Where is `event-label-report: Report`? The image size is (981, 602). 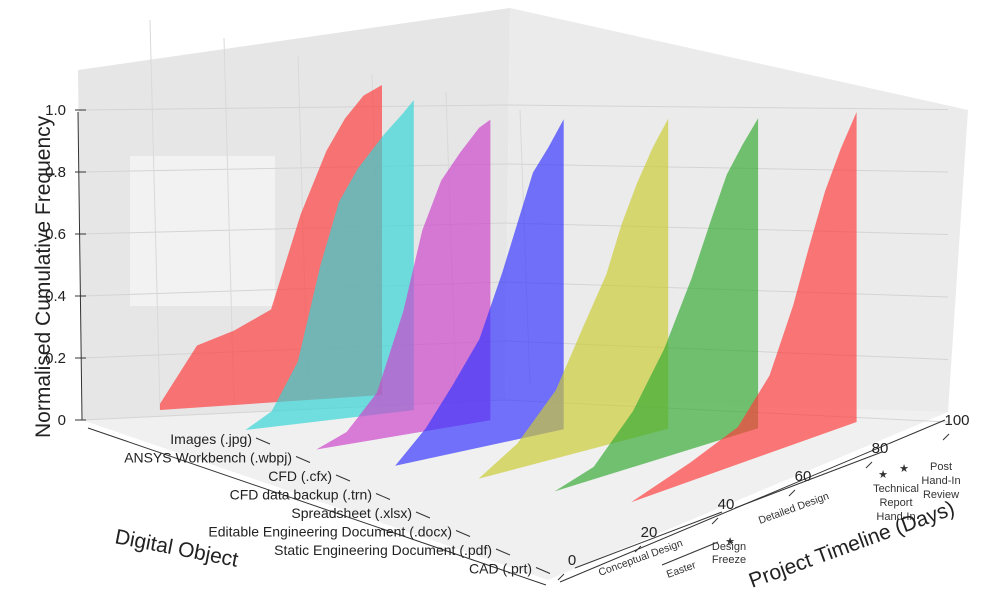 event-label-report: Report is located at coordinates (895, 503).